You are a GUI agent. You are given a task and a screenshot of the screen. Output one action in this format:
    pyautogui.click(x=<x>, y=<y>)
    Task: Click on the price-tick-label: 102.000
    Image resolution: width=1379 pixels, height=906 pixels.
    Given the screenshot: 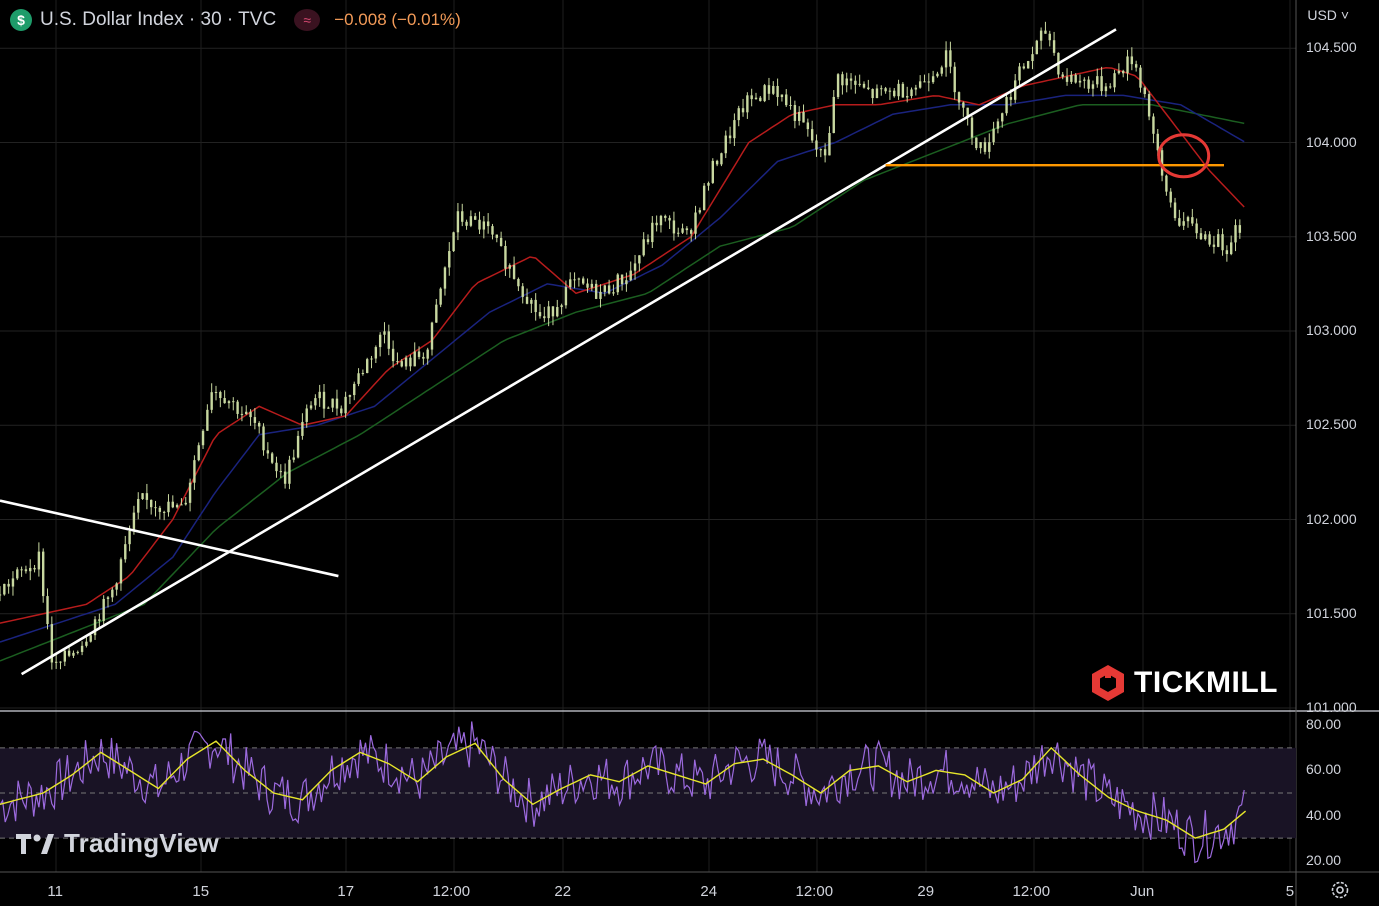 What is the action you would take?
    pyautogui.click(x=1331, y=518)
    